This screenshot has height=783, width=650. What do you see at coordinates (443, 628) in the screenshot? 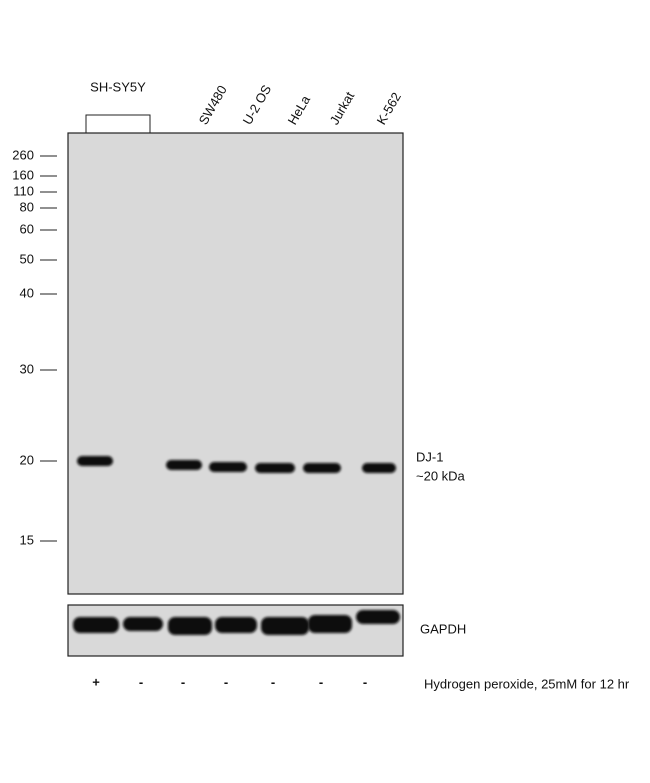
I see `loading-control-label: GAPDH` at bounding box center [443, 628].